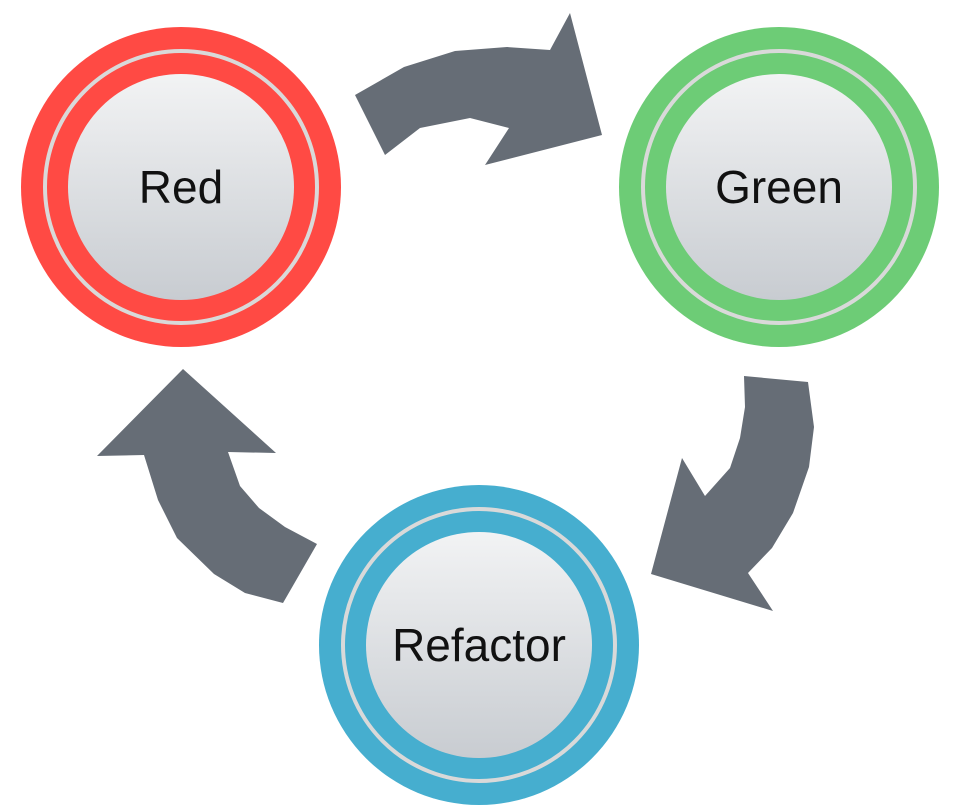 The image size is (960, 811). I want to click on node-red-core, so click(181, 187).